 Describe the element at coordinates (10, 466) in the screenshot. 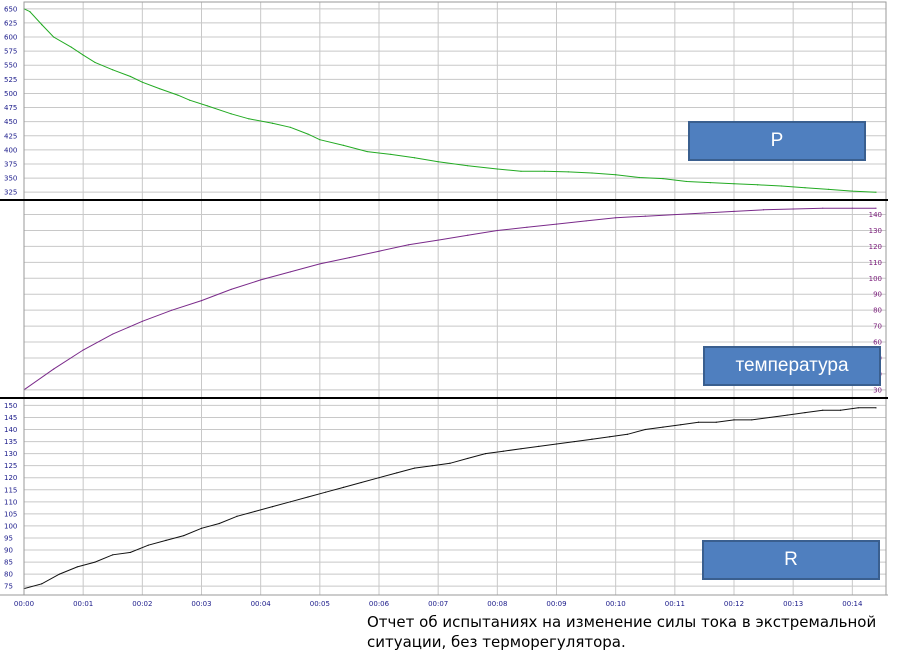

I see `y-tick-label: 125` at that location.